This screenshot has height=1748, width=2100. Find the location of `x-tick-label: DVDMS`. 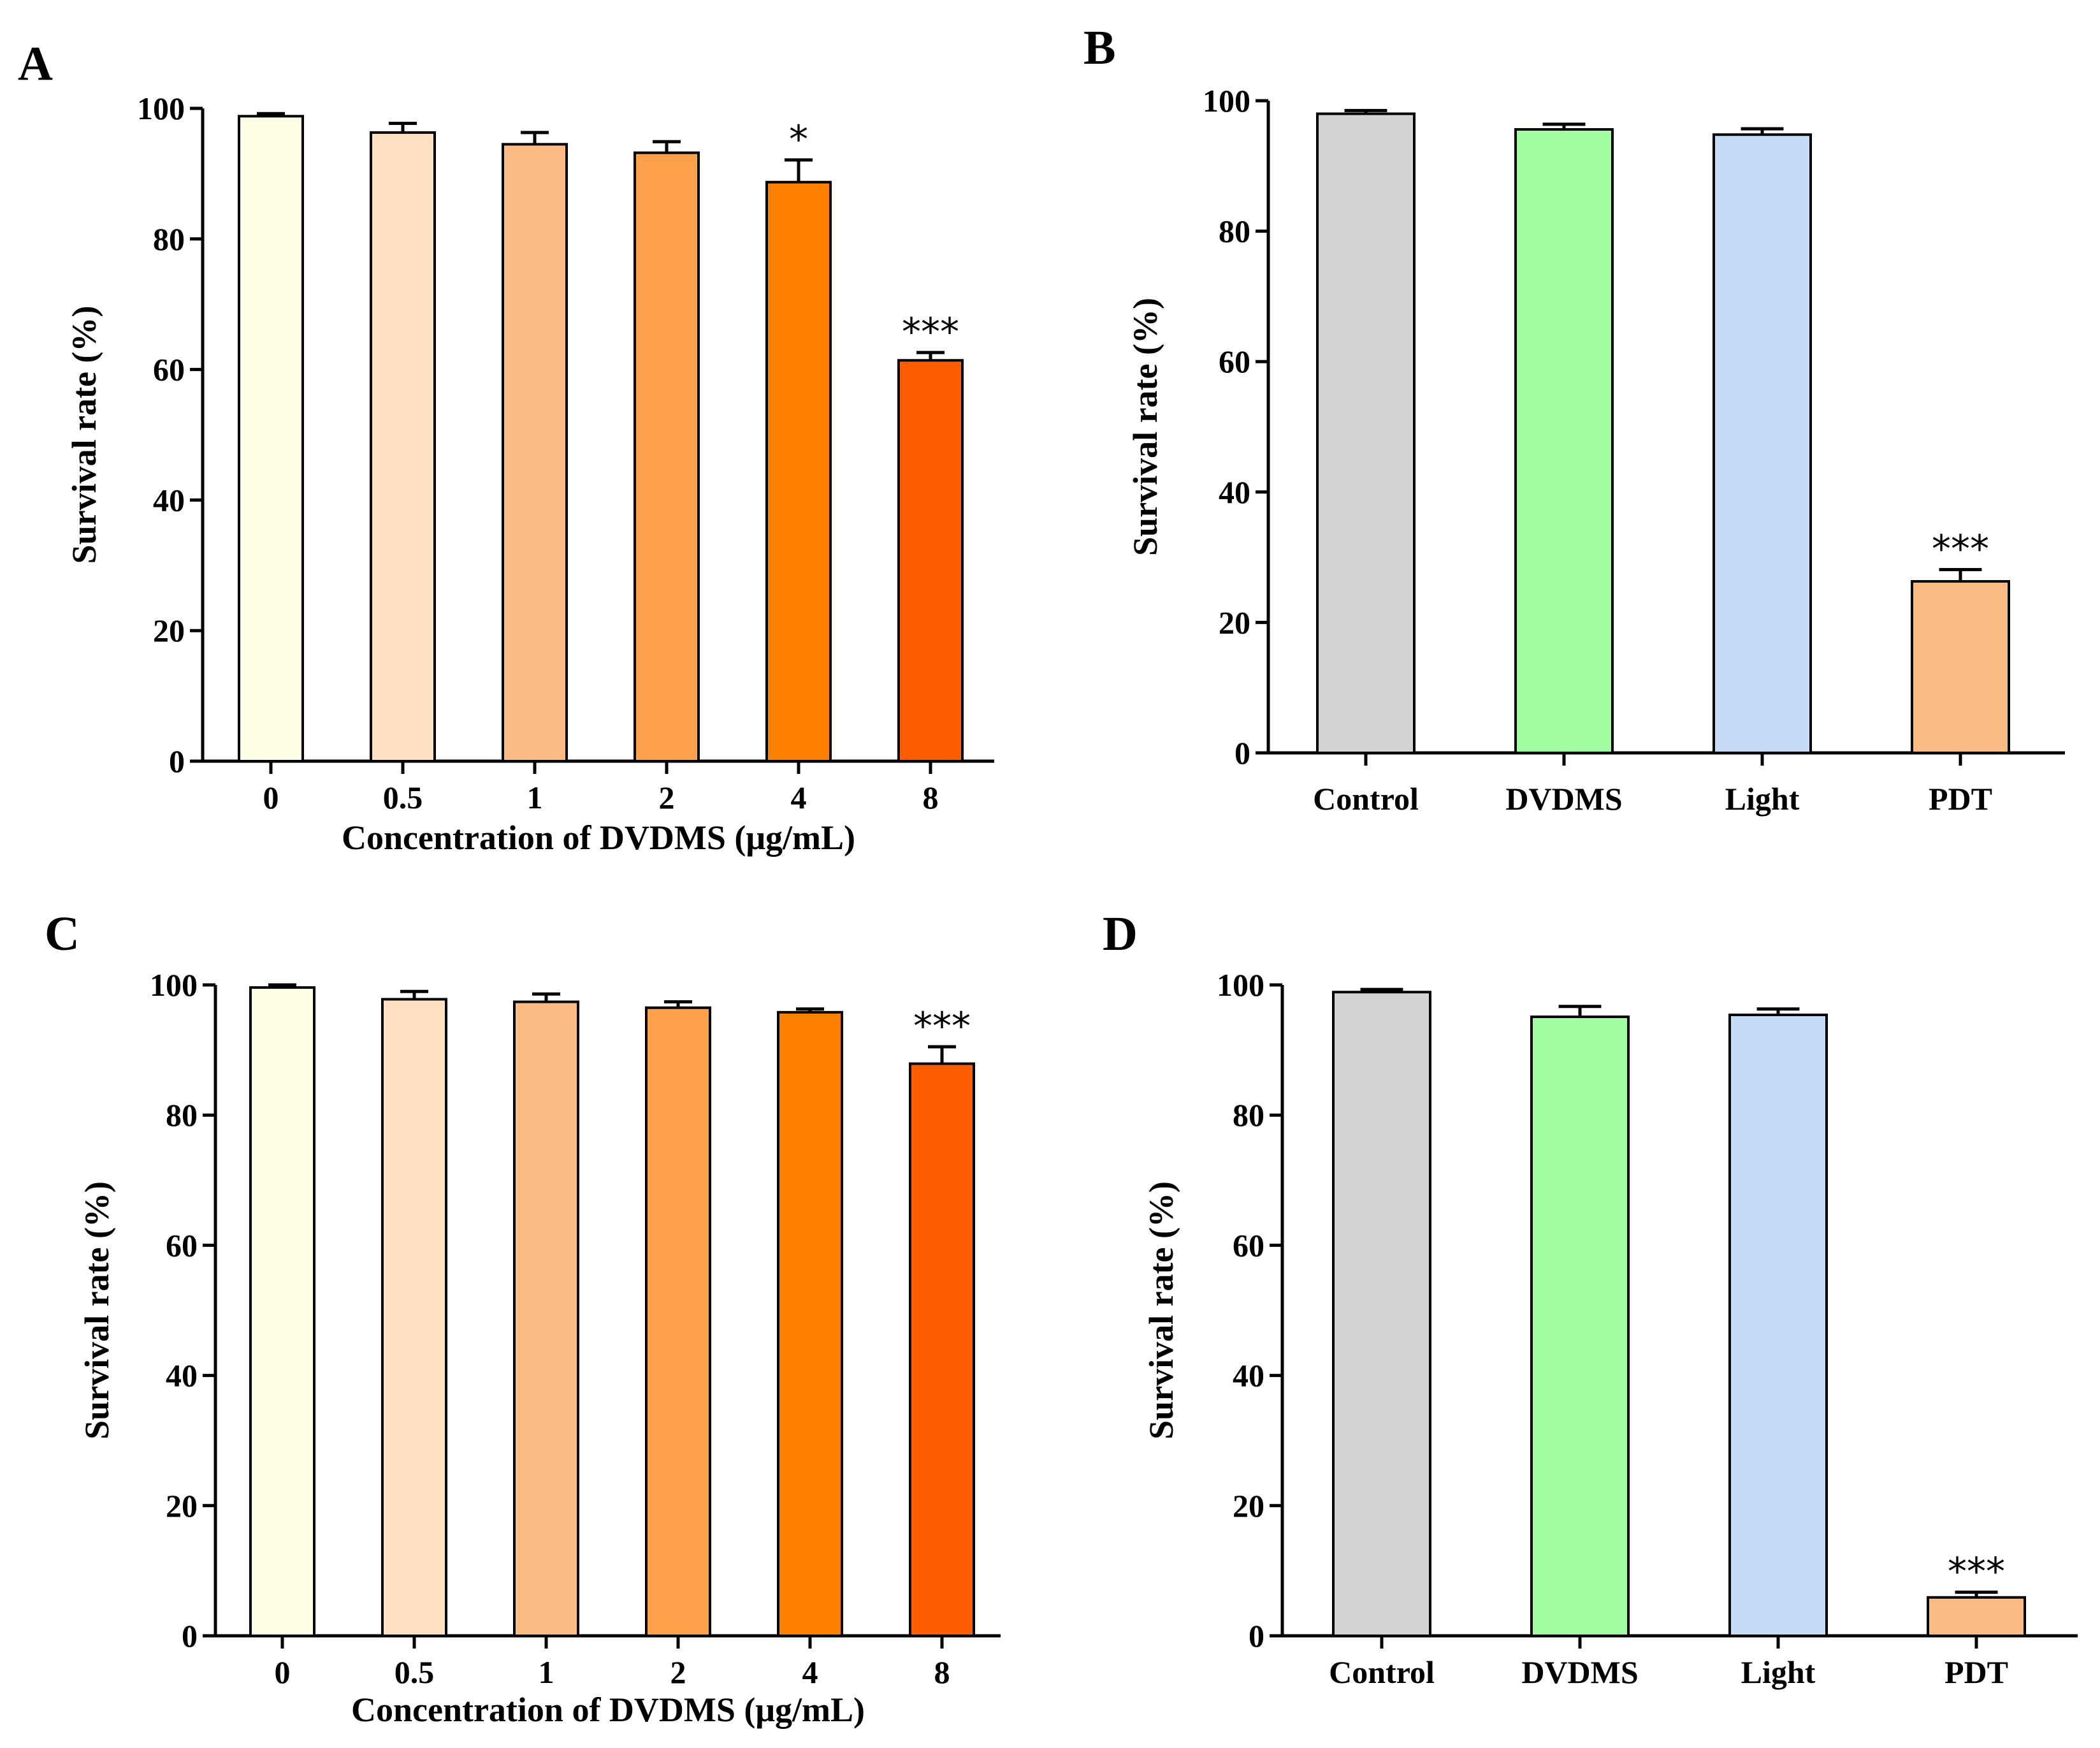

x-tick-label: DVDMS is located at coordinates (1579, 1672).